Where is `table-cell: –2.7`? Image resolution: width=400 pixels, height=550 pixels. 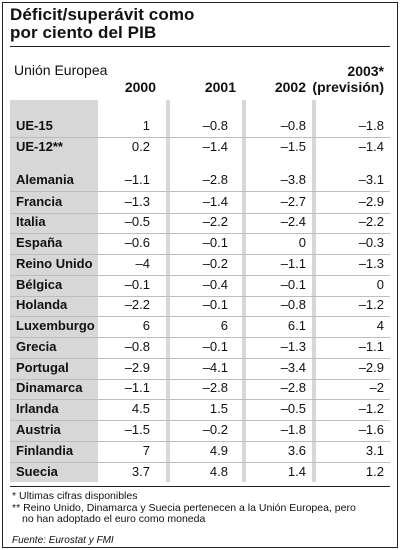
table-cell: –2.7 is located at coordinates (293, 201).